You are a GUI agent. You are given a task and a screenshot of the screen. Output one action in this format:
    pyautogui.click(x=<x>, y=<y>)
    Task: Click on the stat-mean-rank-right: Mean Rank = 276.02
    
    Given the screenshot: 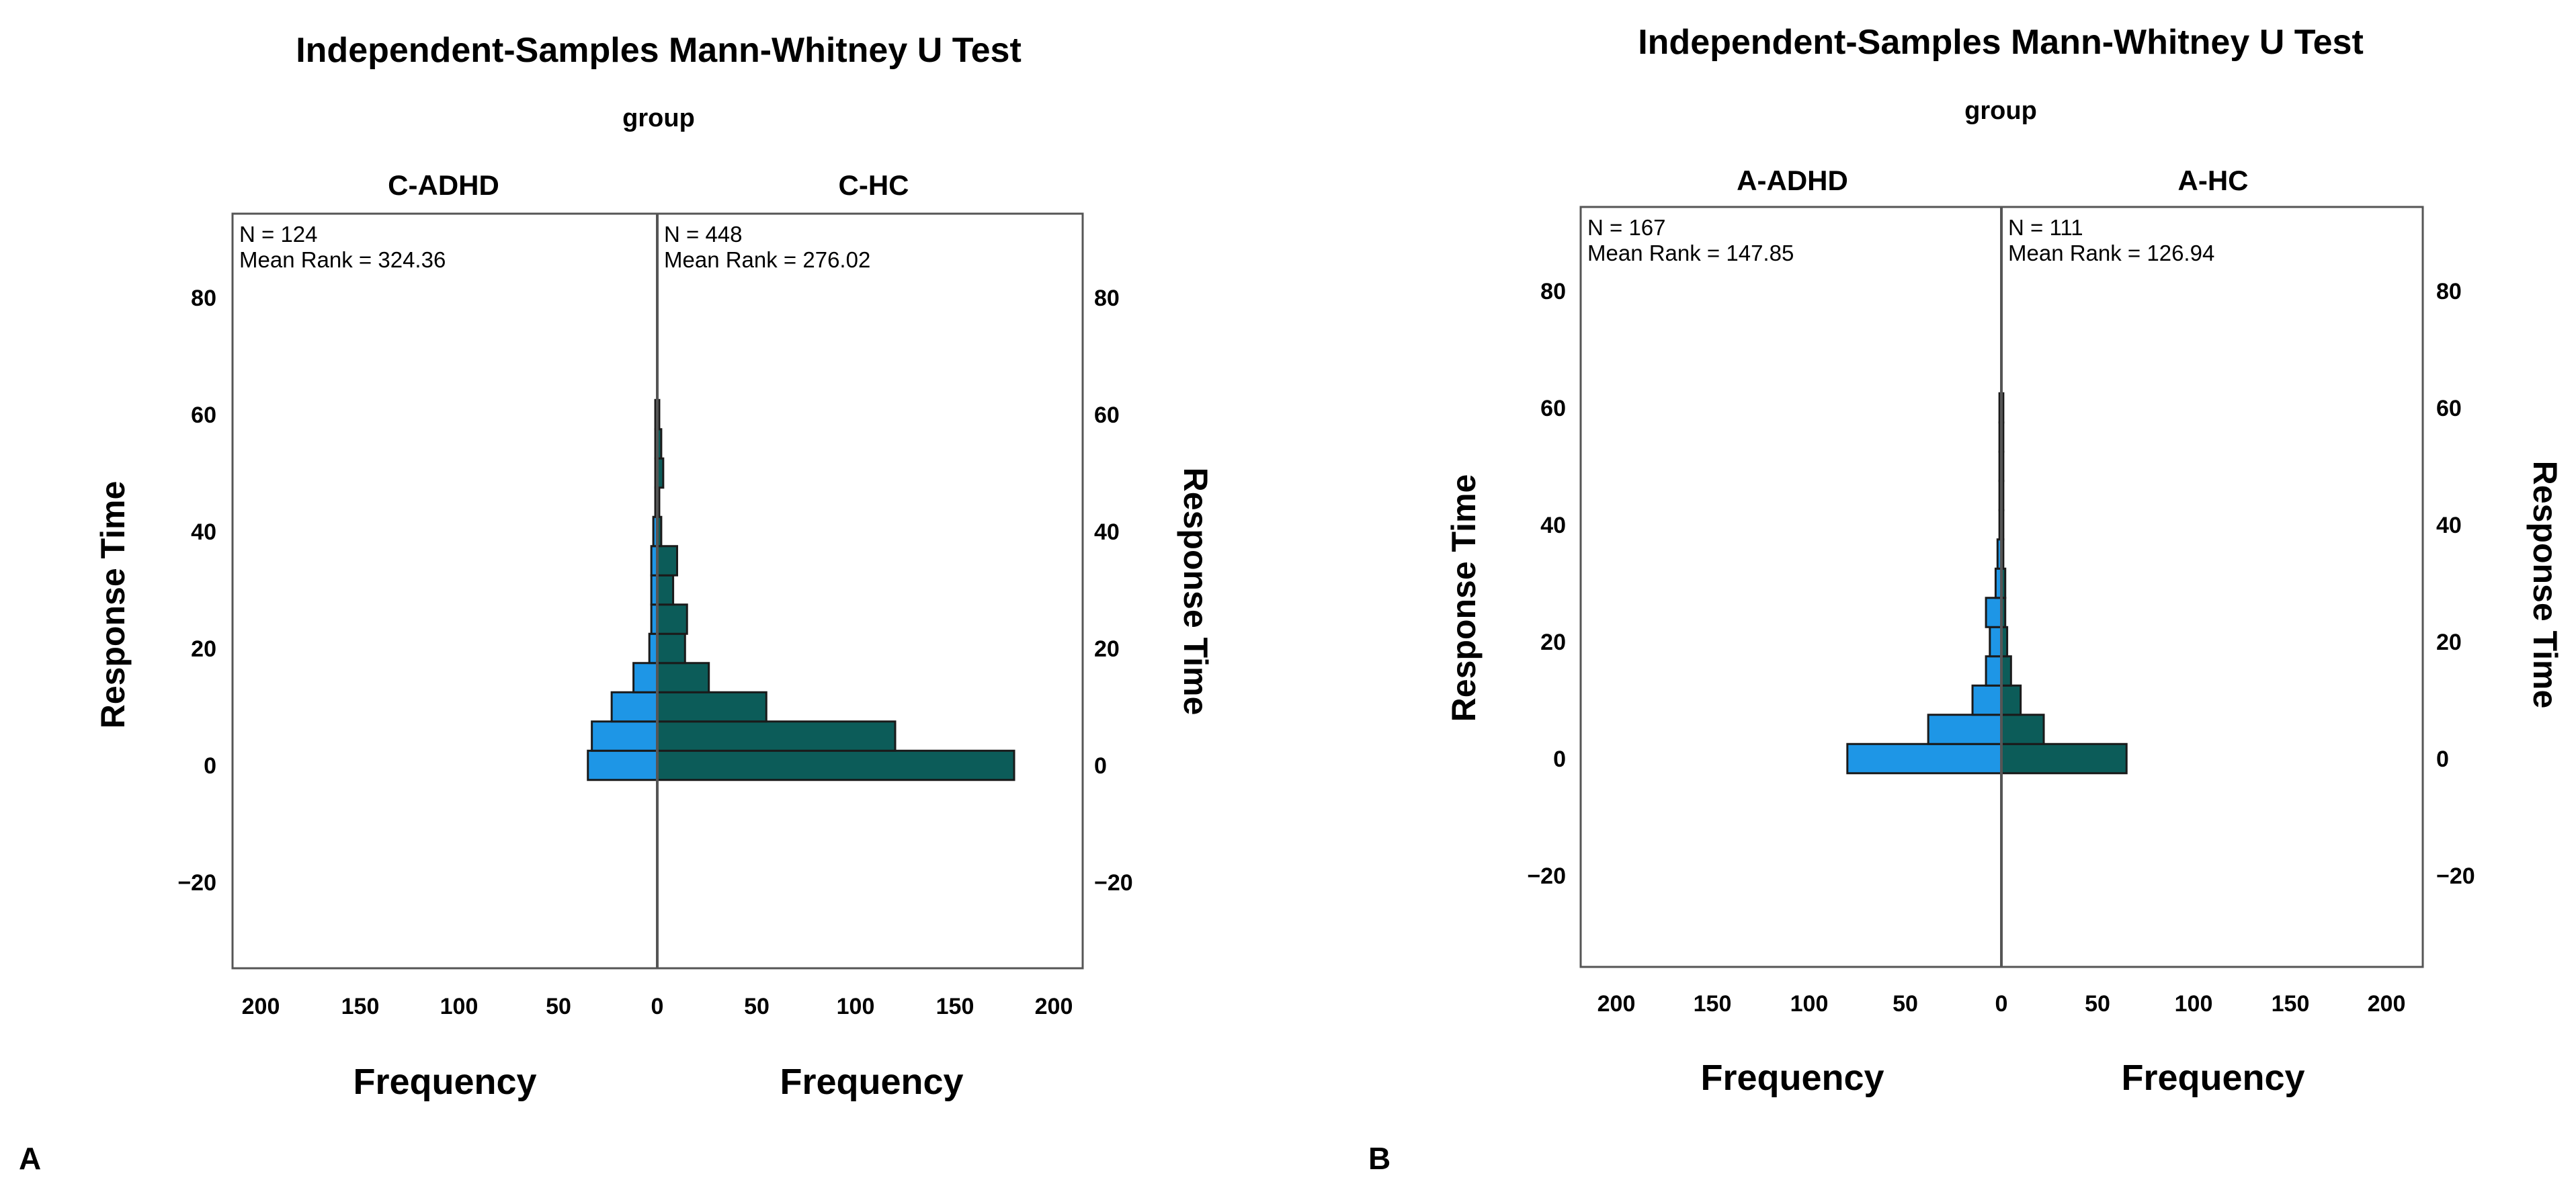 What is the action you would take?
    pyautogui.click(x=767, y=259)
    